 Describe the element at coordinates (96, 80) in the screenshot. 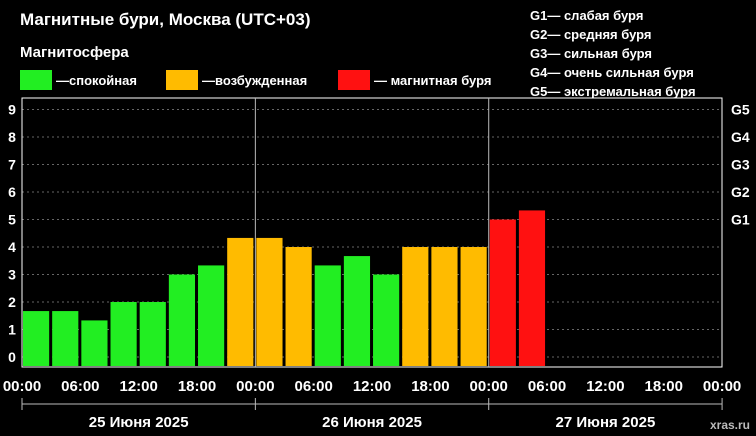

I see `legend-quiet-label: —спокойная` at that location.